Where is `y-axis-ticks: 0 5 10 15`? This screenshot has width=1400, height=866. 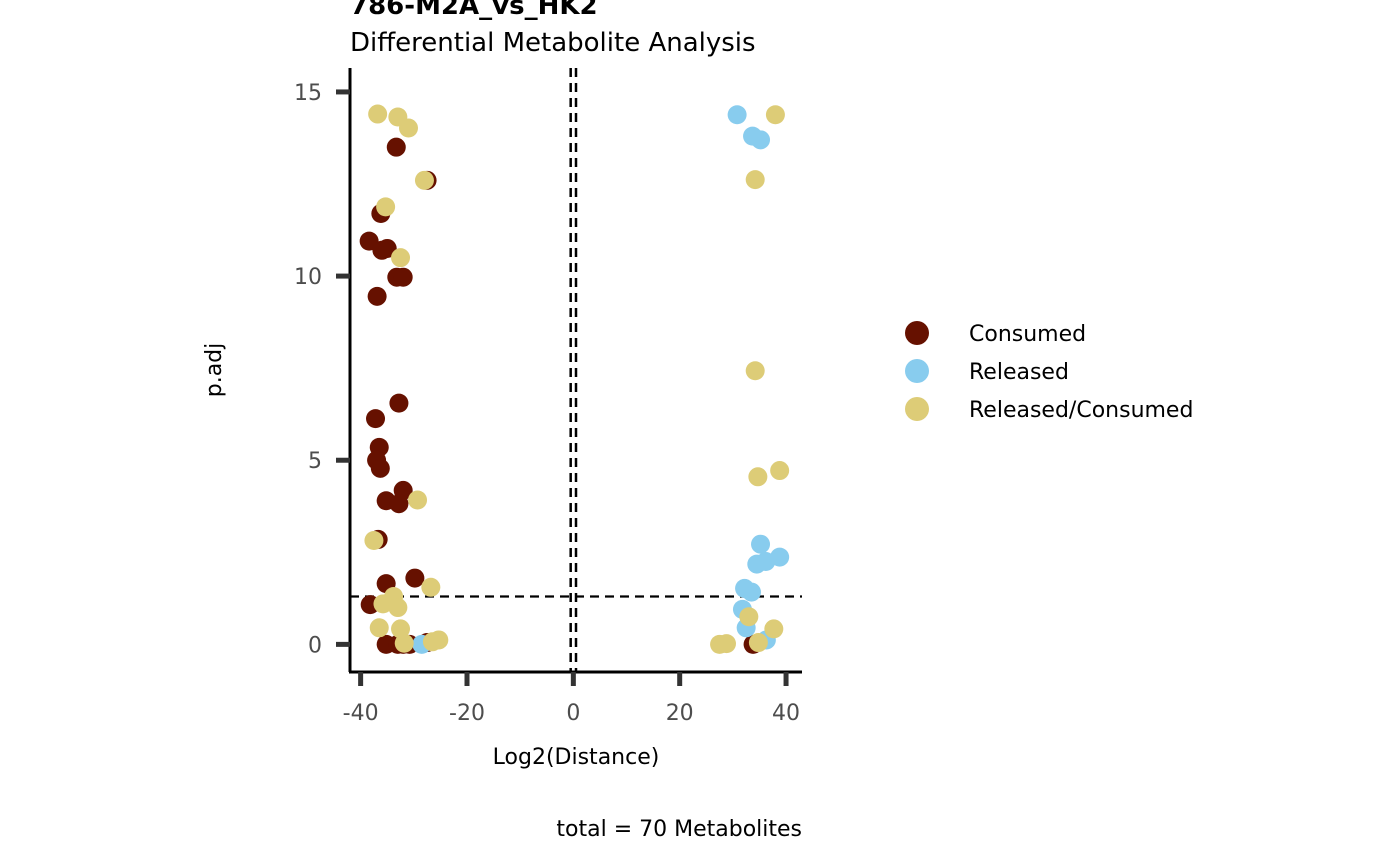 y-axis-ticks: 0 5 10 15 is located at coordinates (322, 369).